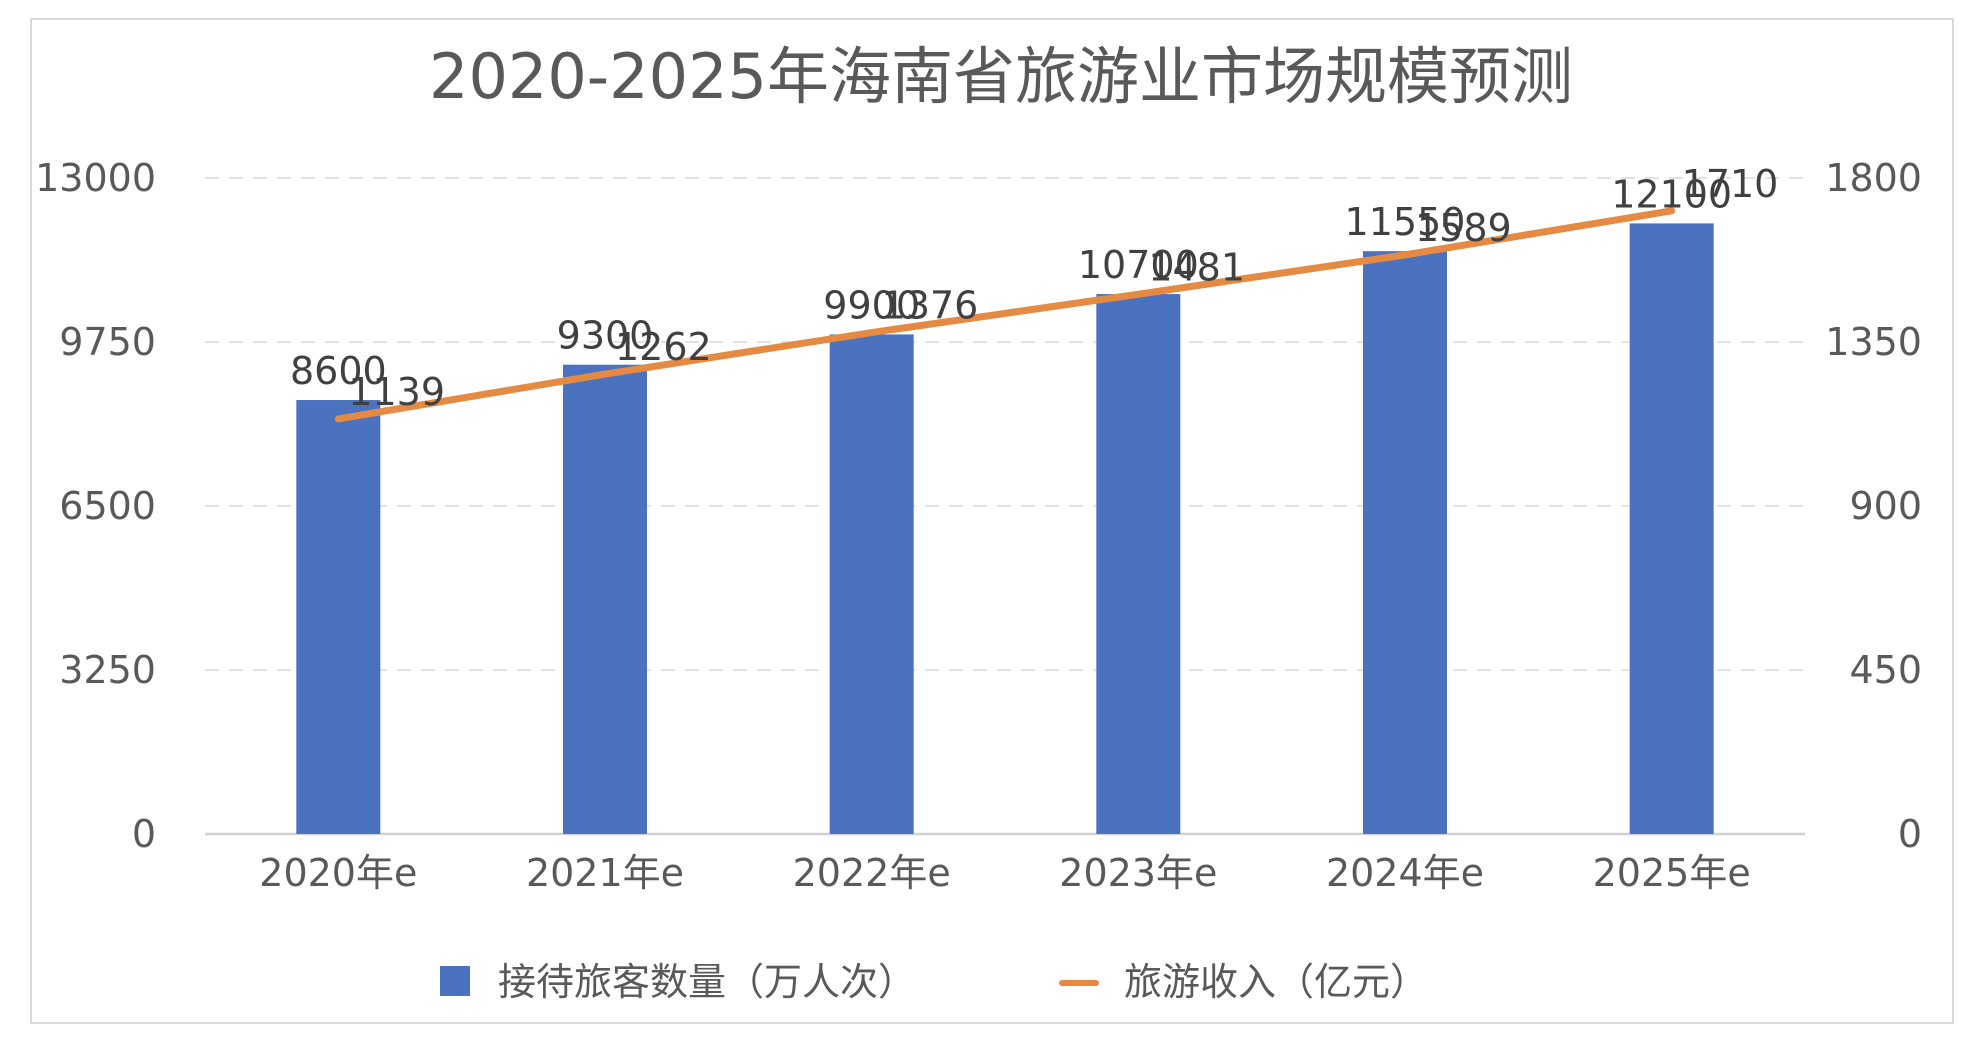  What do you see at coordinates (1671, 194) in the screenshot?
I see `bar-data-label: 12100` at bounding box center [1671, 194].